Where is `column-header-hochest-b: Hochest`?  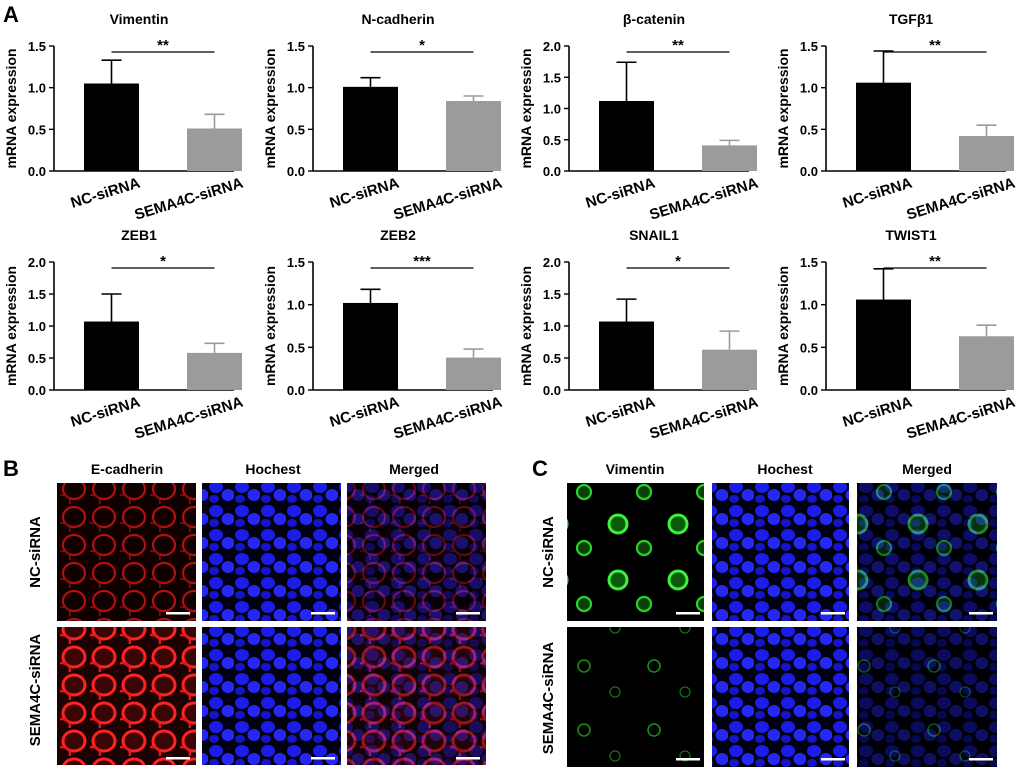 column-header-hochest-b: Hochest is located at coordinates (273, 469).